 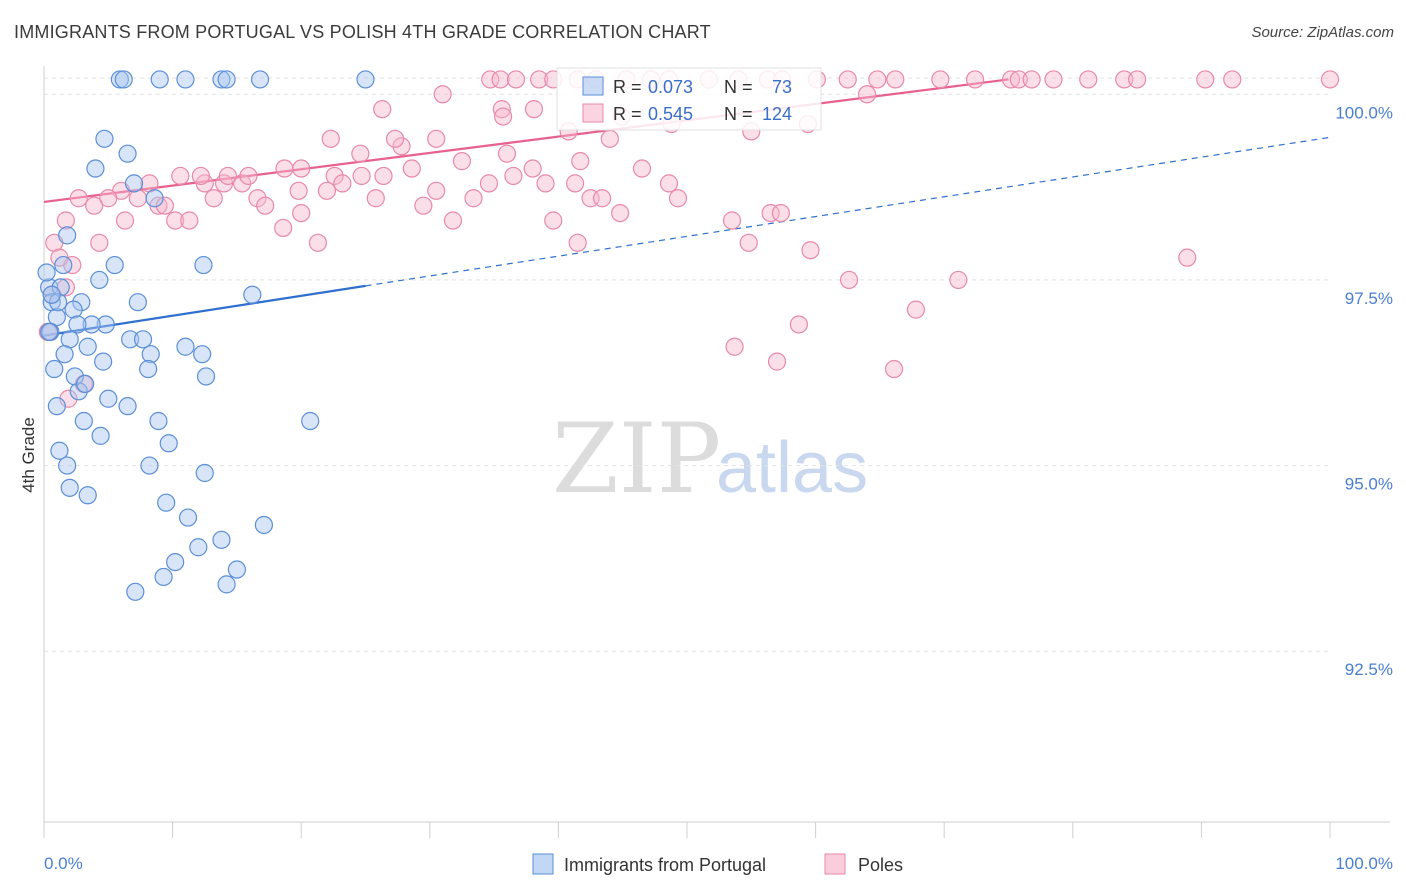 What do you see at coordinates (1364, 112) in the screenshot?
I see `y-tick-label-0: 100.0%` at bounding box center [1364, 112].